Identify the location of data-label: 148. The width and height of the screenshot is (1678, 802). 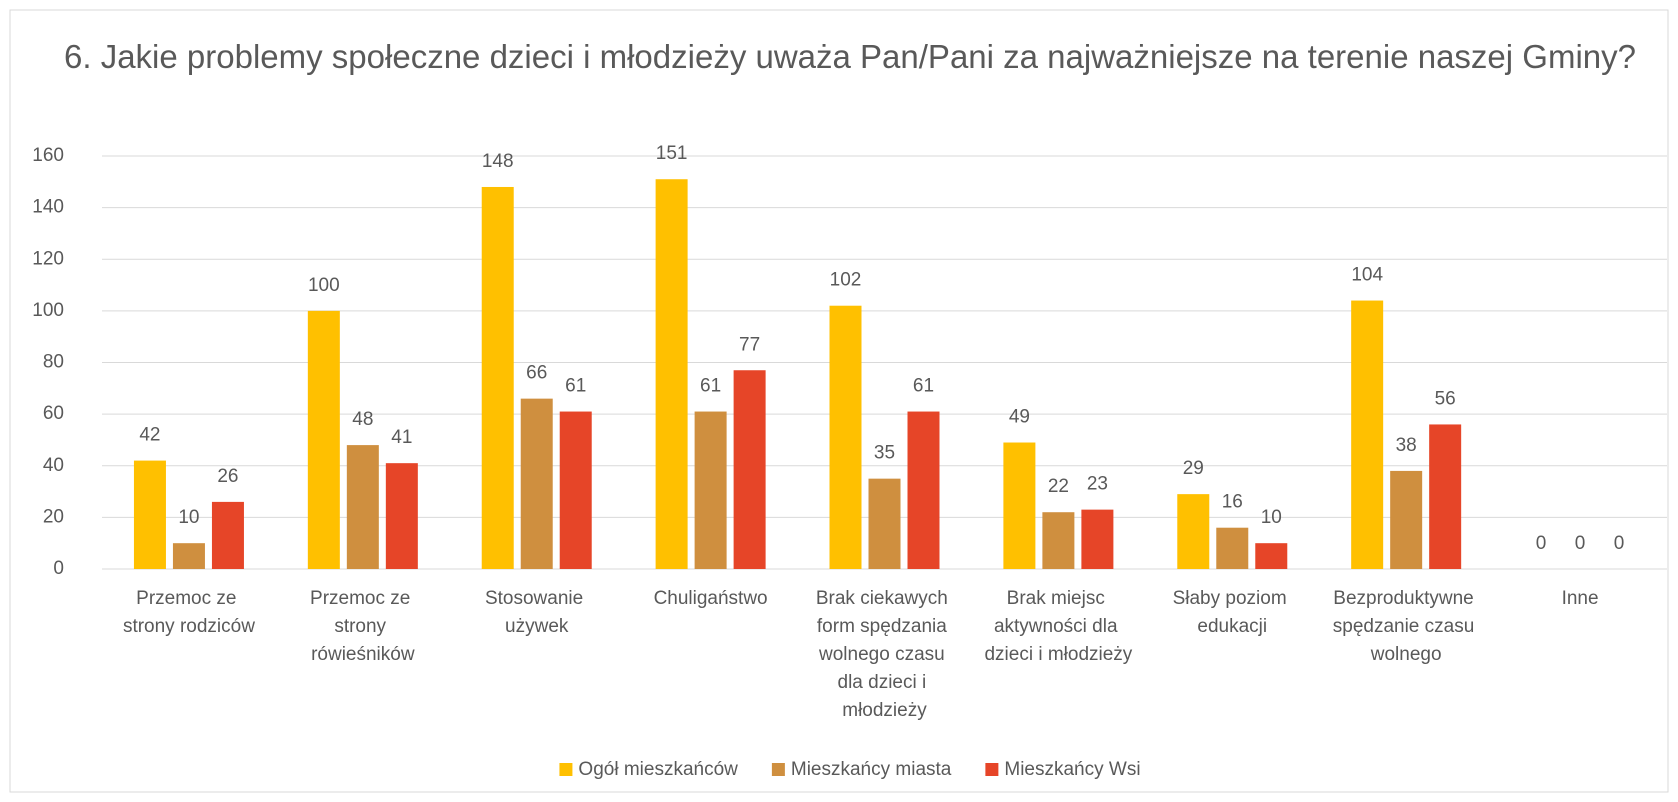
(498, 161).